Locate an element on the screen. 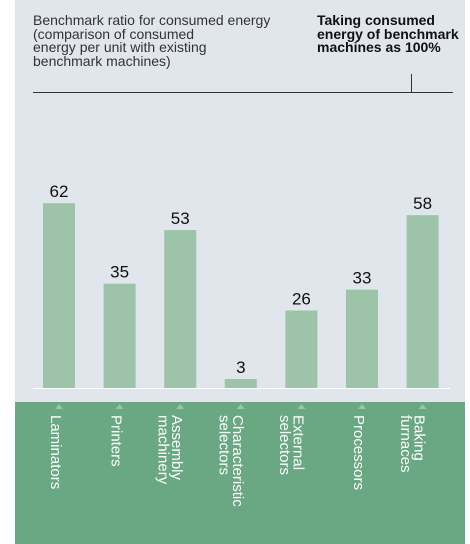 The height and width of the screenshot is (544, 470). category-label-line: Processors is located at coordinates (358, 452).